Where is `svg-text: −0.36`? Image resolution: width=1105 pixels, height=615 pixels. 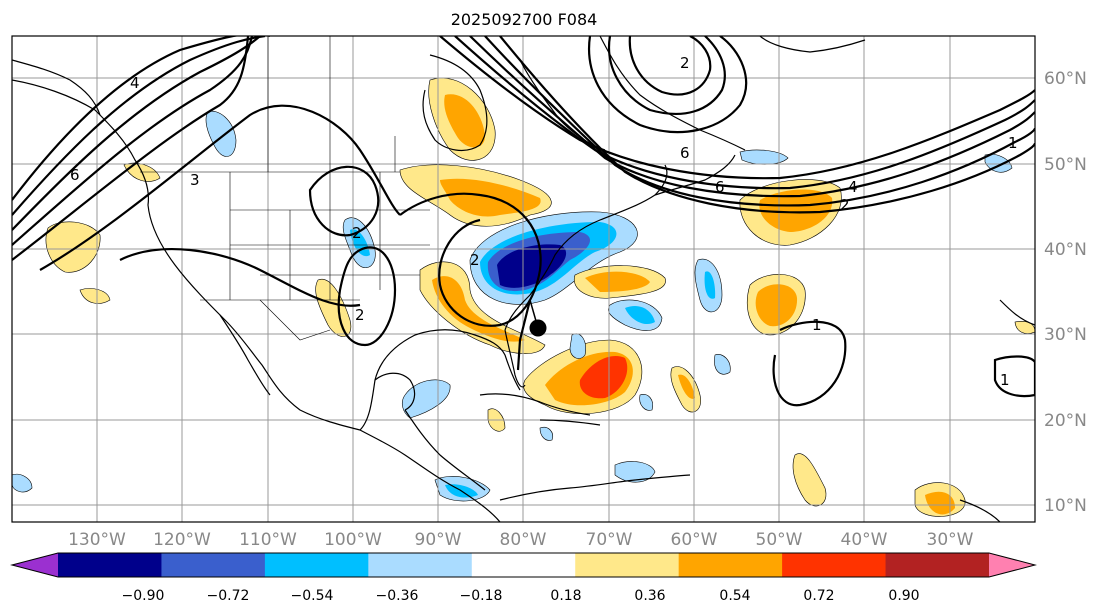 svg-text: −0.36 is located at coordinates (397, 596).